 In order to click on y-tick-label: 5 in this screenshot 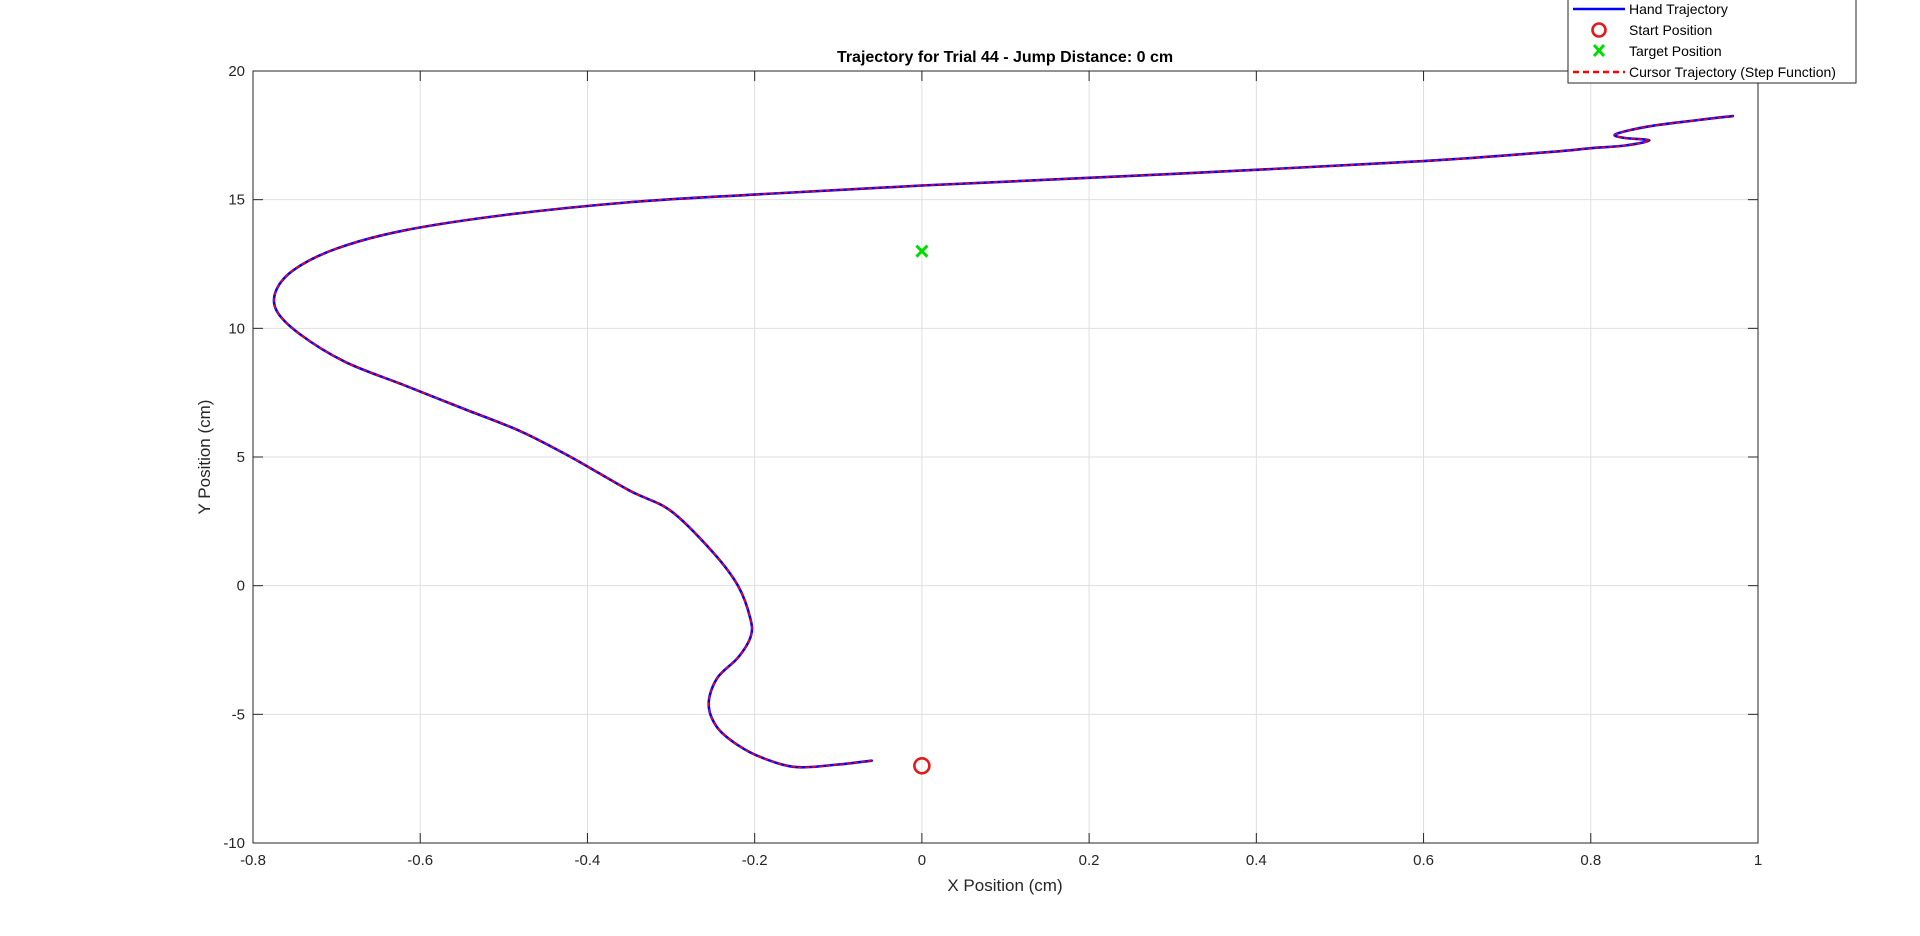, I will do `click(241, 457)`.